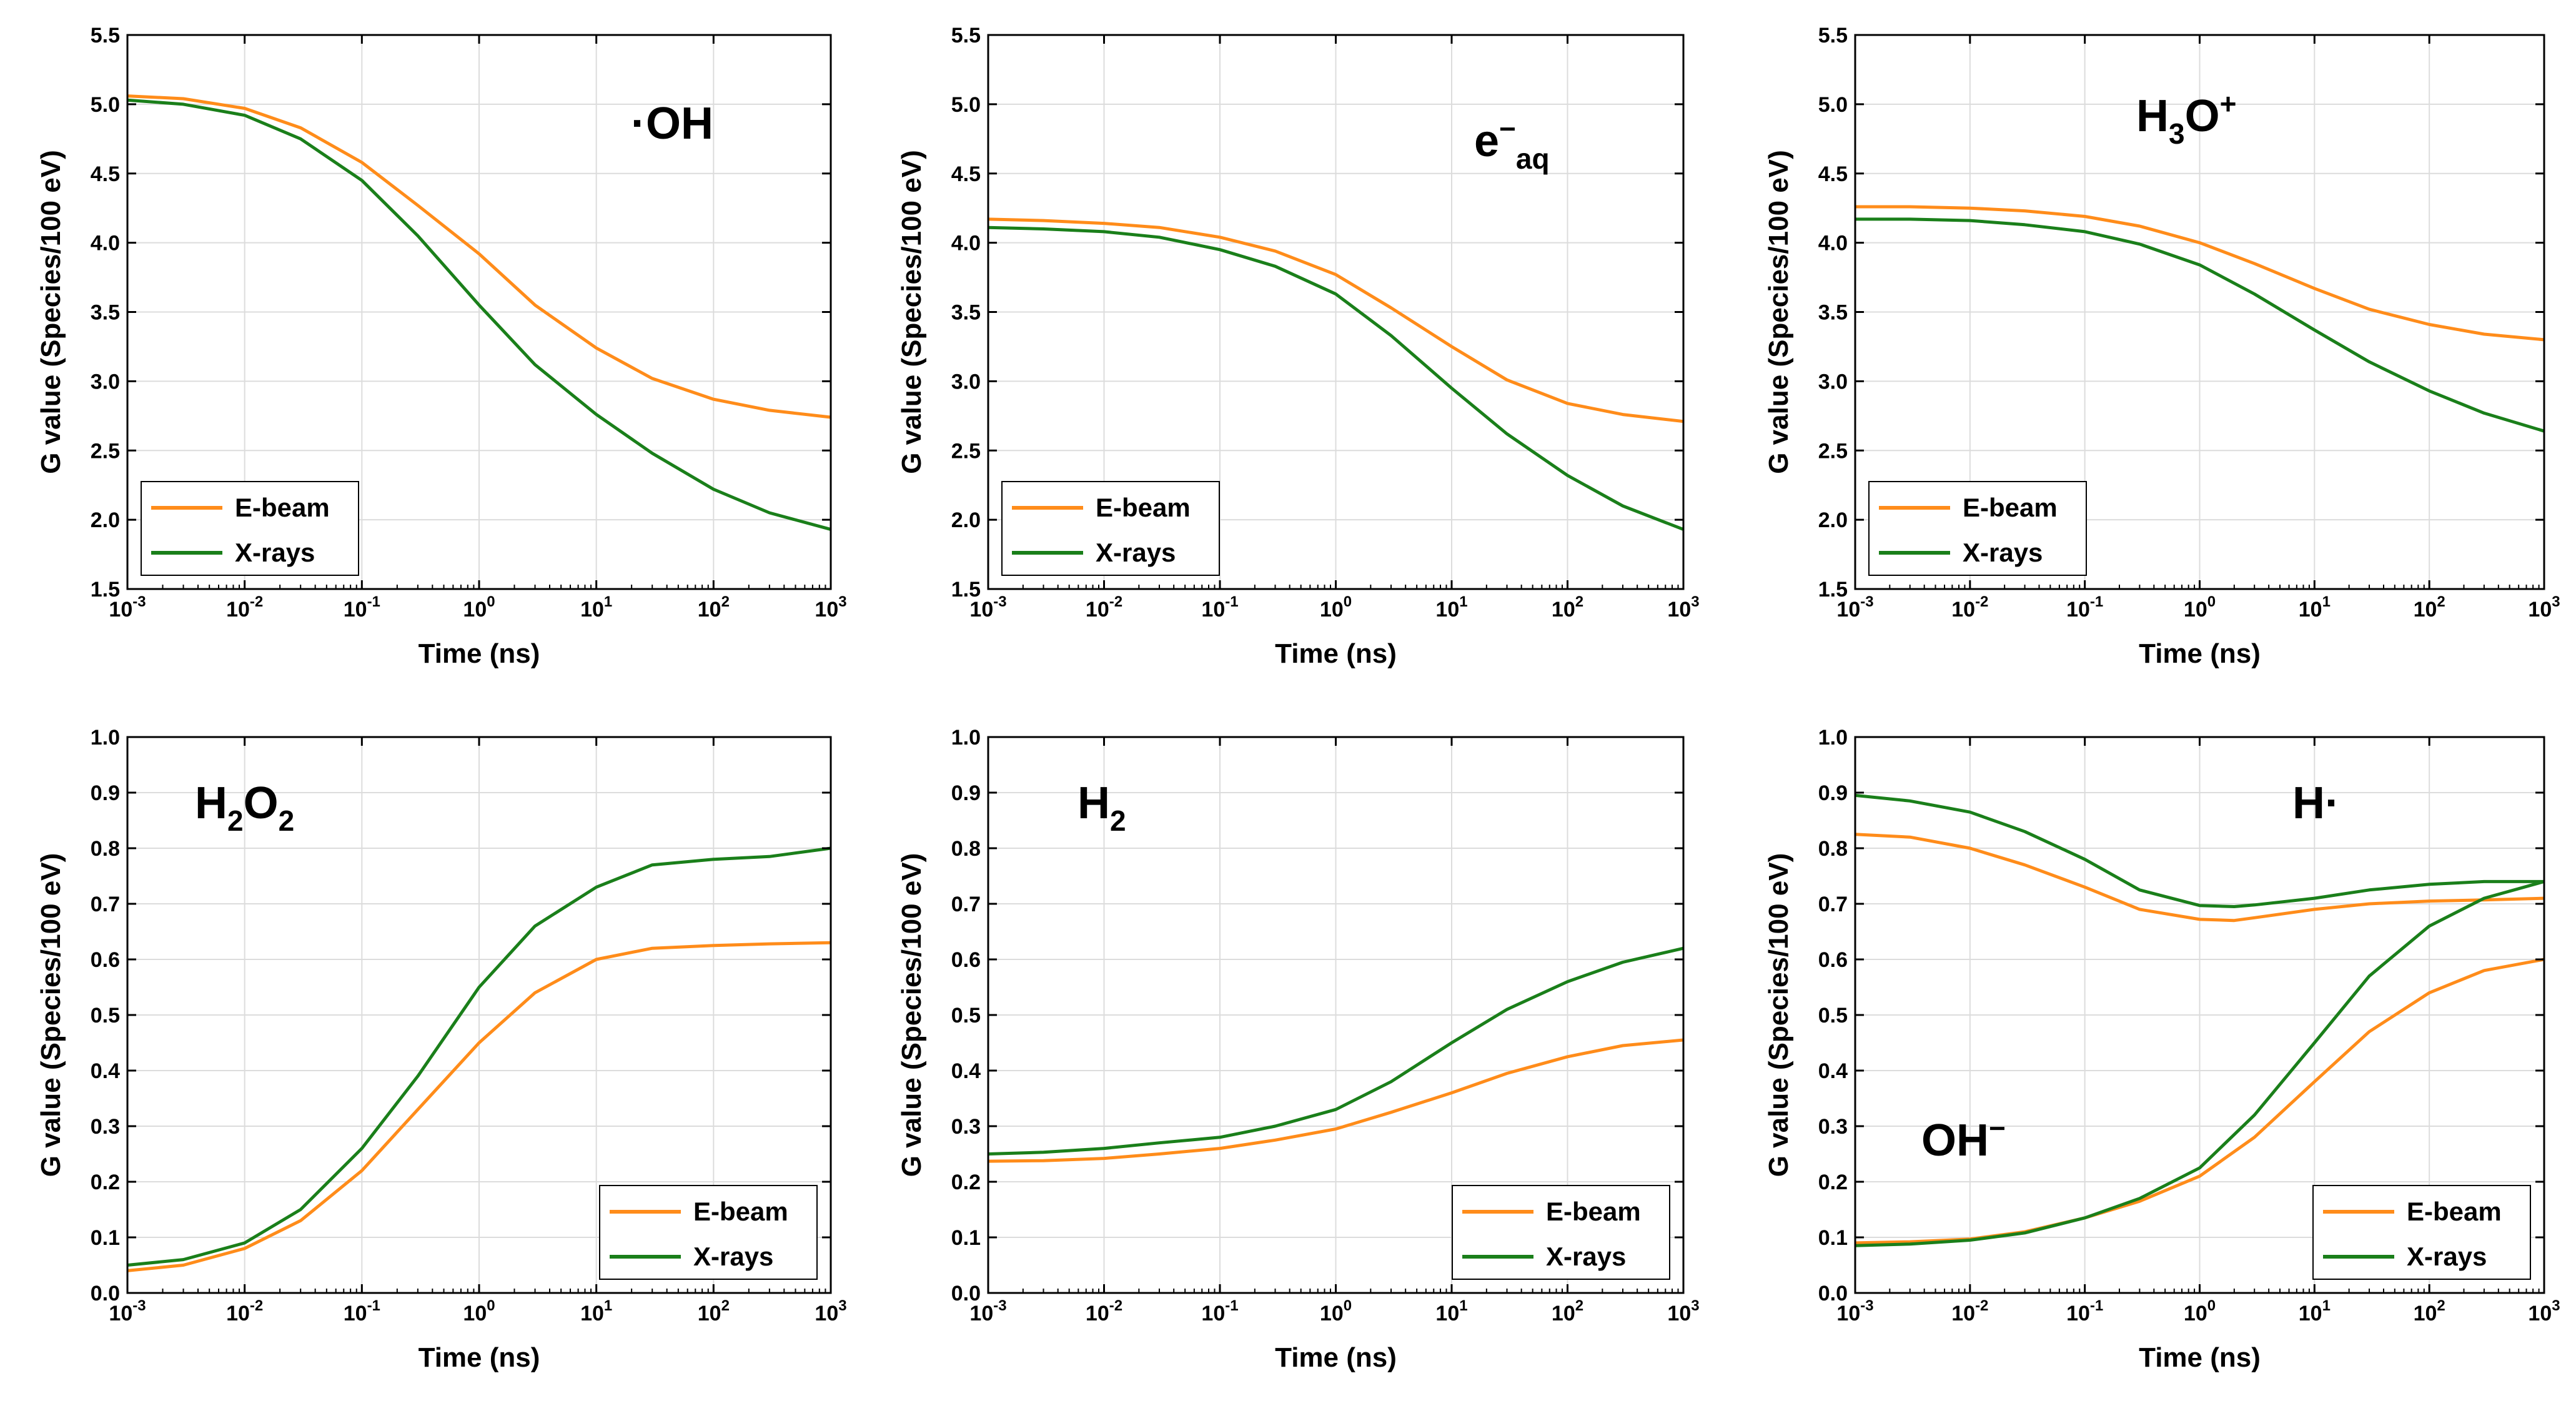 Image resolution: width=2576 pixels, height=1406 pixels. I want to click on species-label-part: OH, so click(1955, 1141).